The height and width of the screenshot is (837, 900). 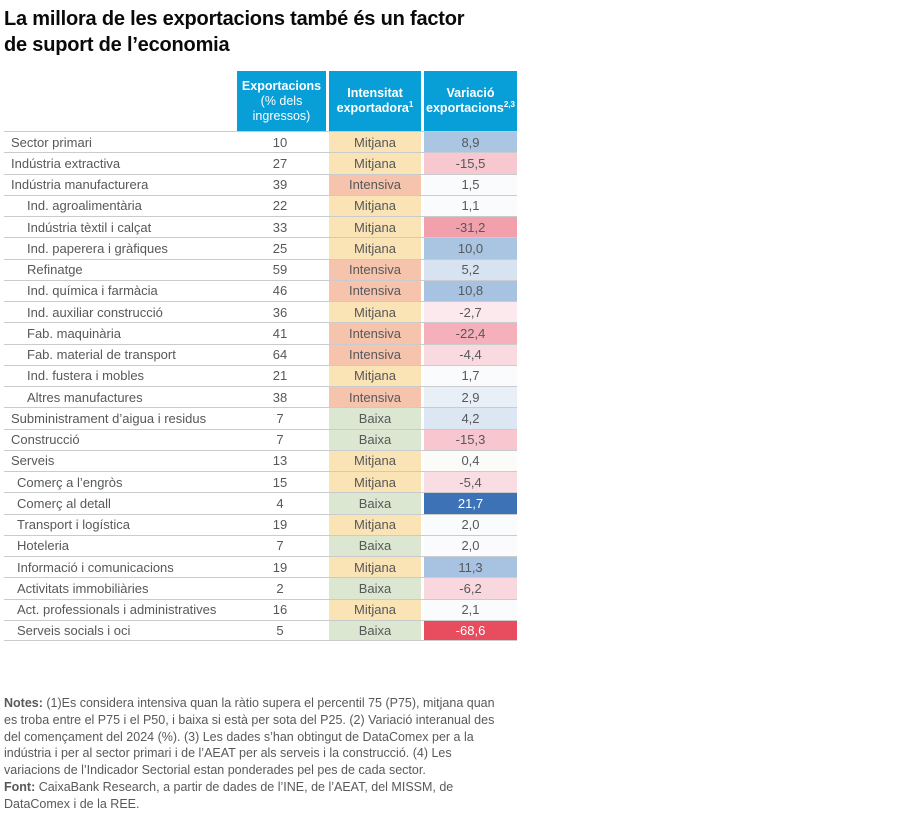 What do you see at coordinates (260, 312) in the screenshot?
I see `table-row: Ind. auxiliar construcció 36 Mitjana -2,7` at bounding box center [260, 312].